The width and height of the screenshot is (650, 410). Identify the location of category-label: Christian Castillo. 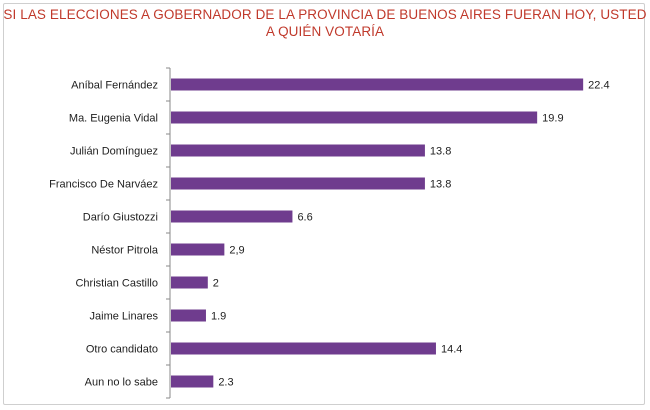
(116, 284).